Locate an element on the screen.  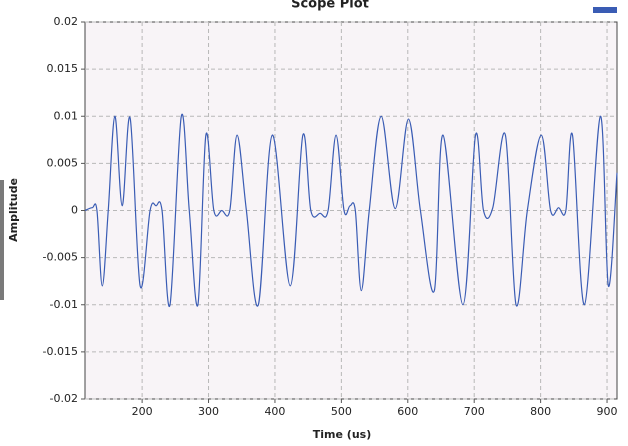
x-tick-label: 700 is located at coordinates (474, 411).